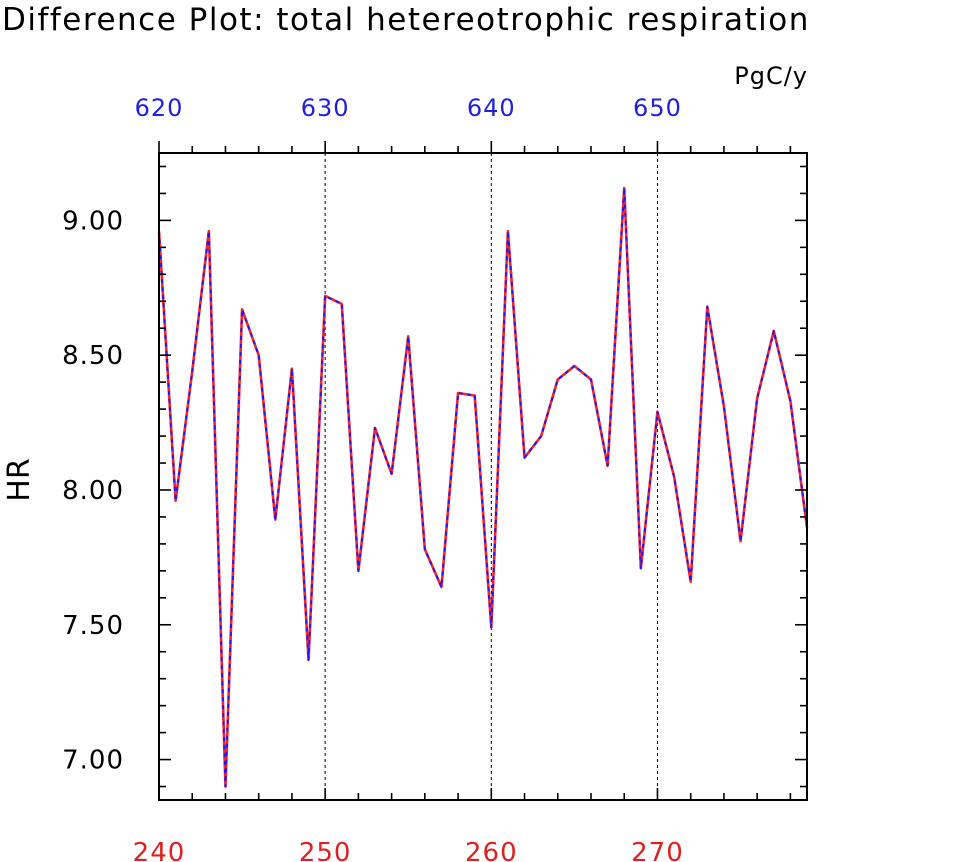  Describe the element at coordinates (491, 850) in the screenshot. I see `x-tick-label-bottom: 260` at that location.